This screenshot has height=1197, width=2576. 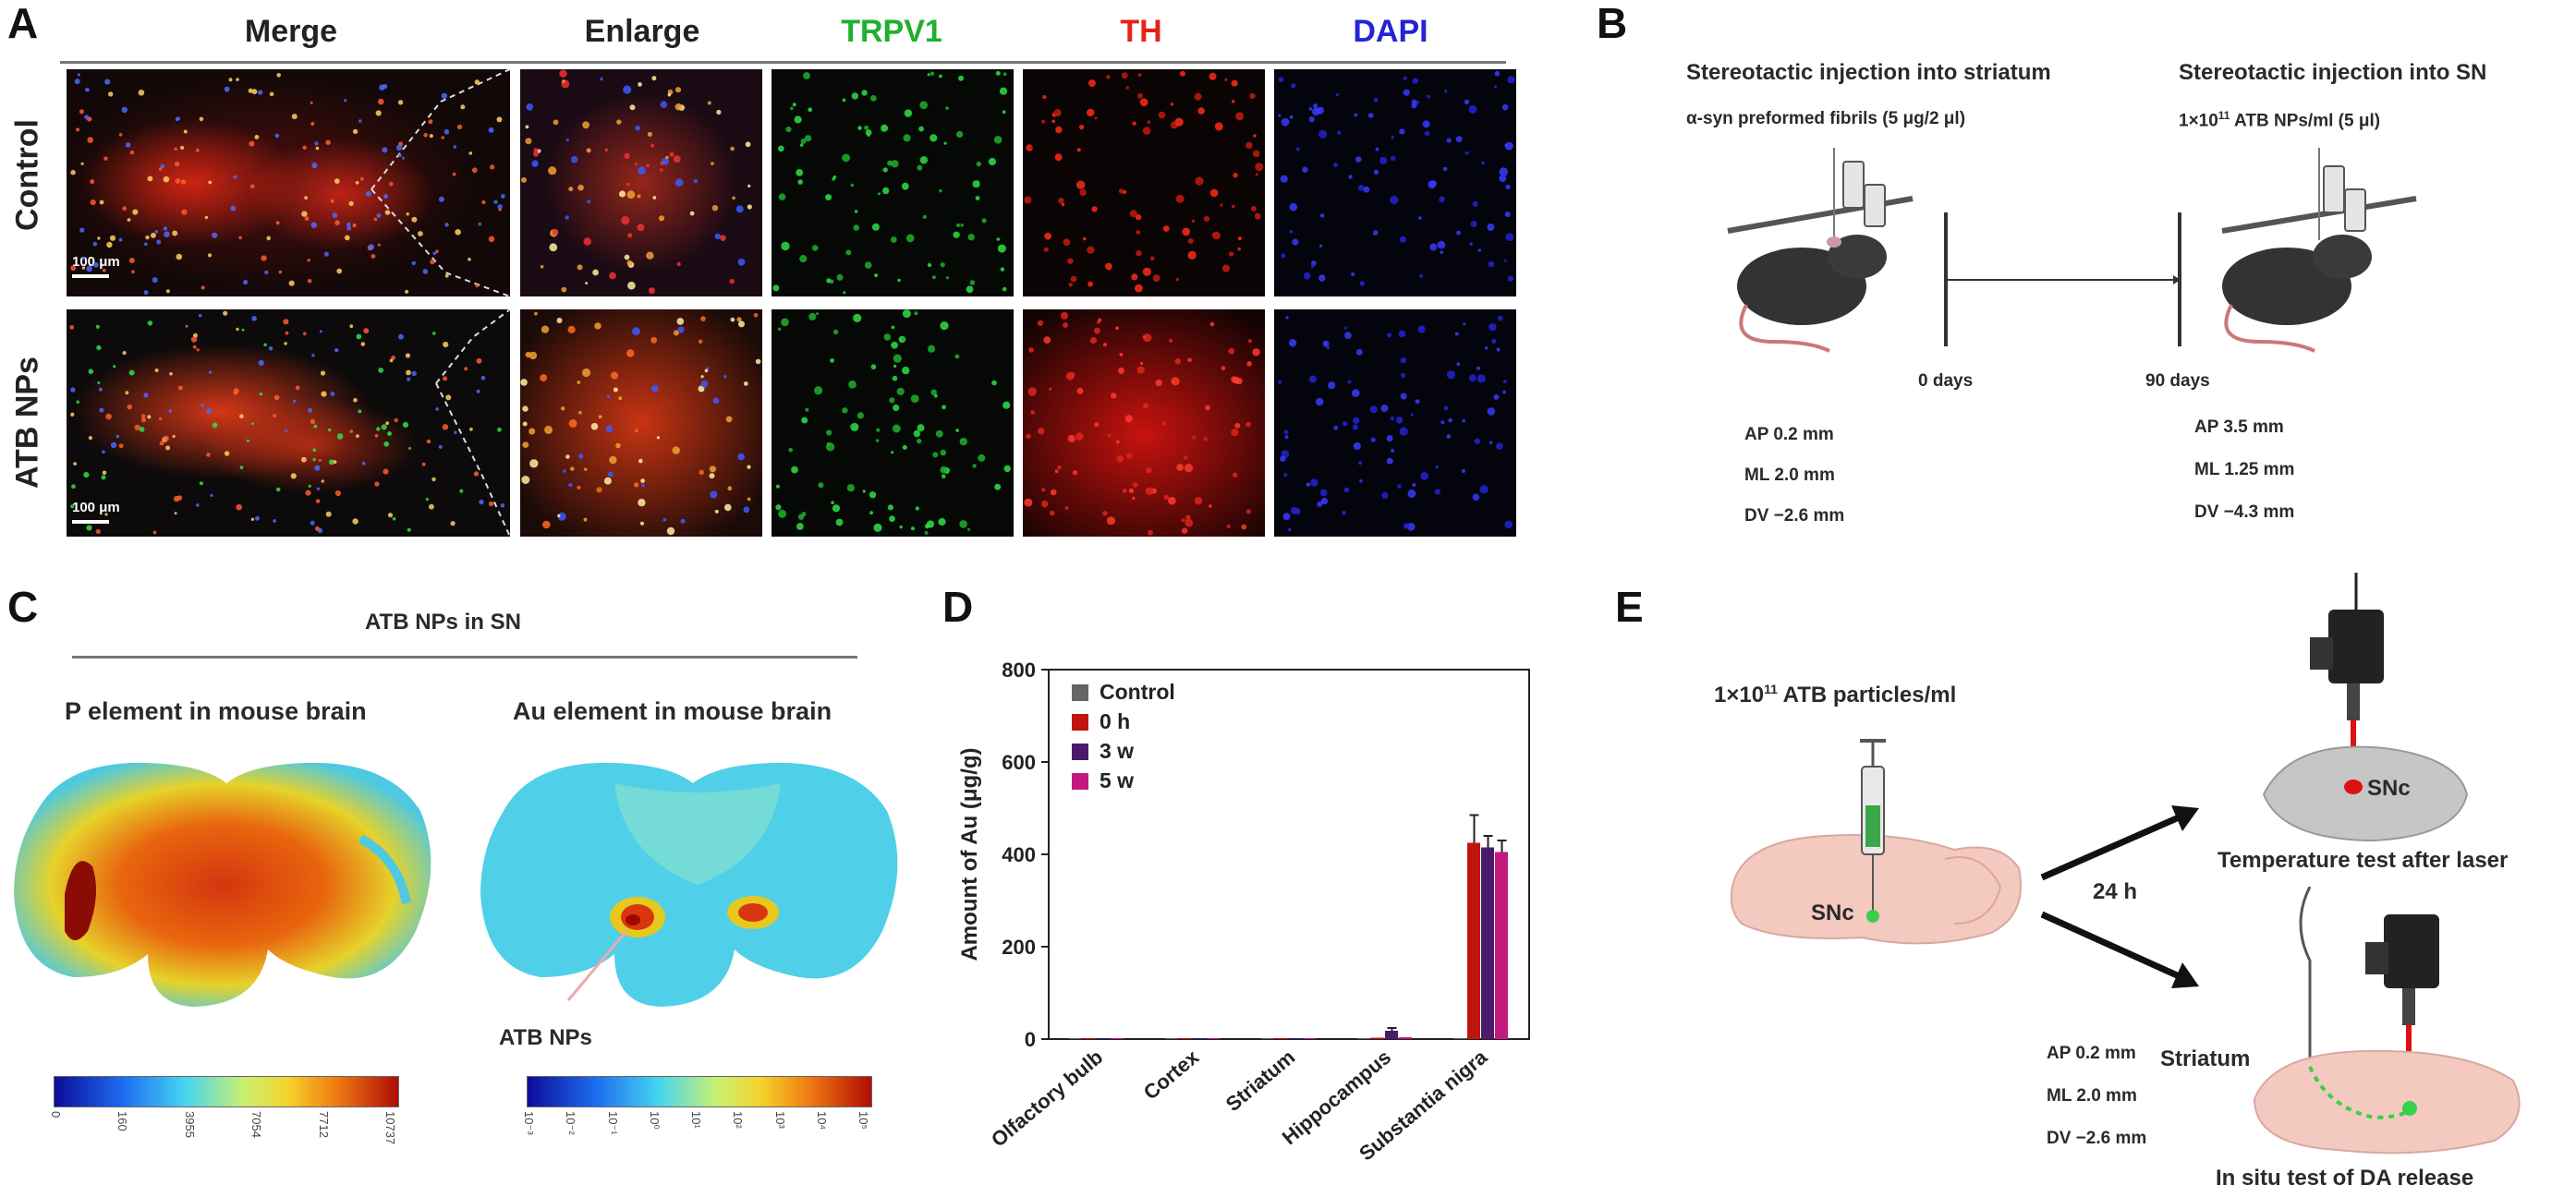 I want to click on timeline-arrow, so click(x=2063, y=279).